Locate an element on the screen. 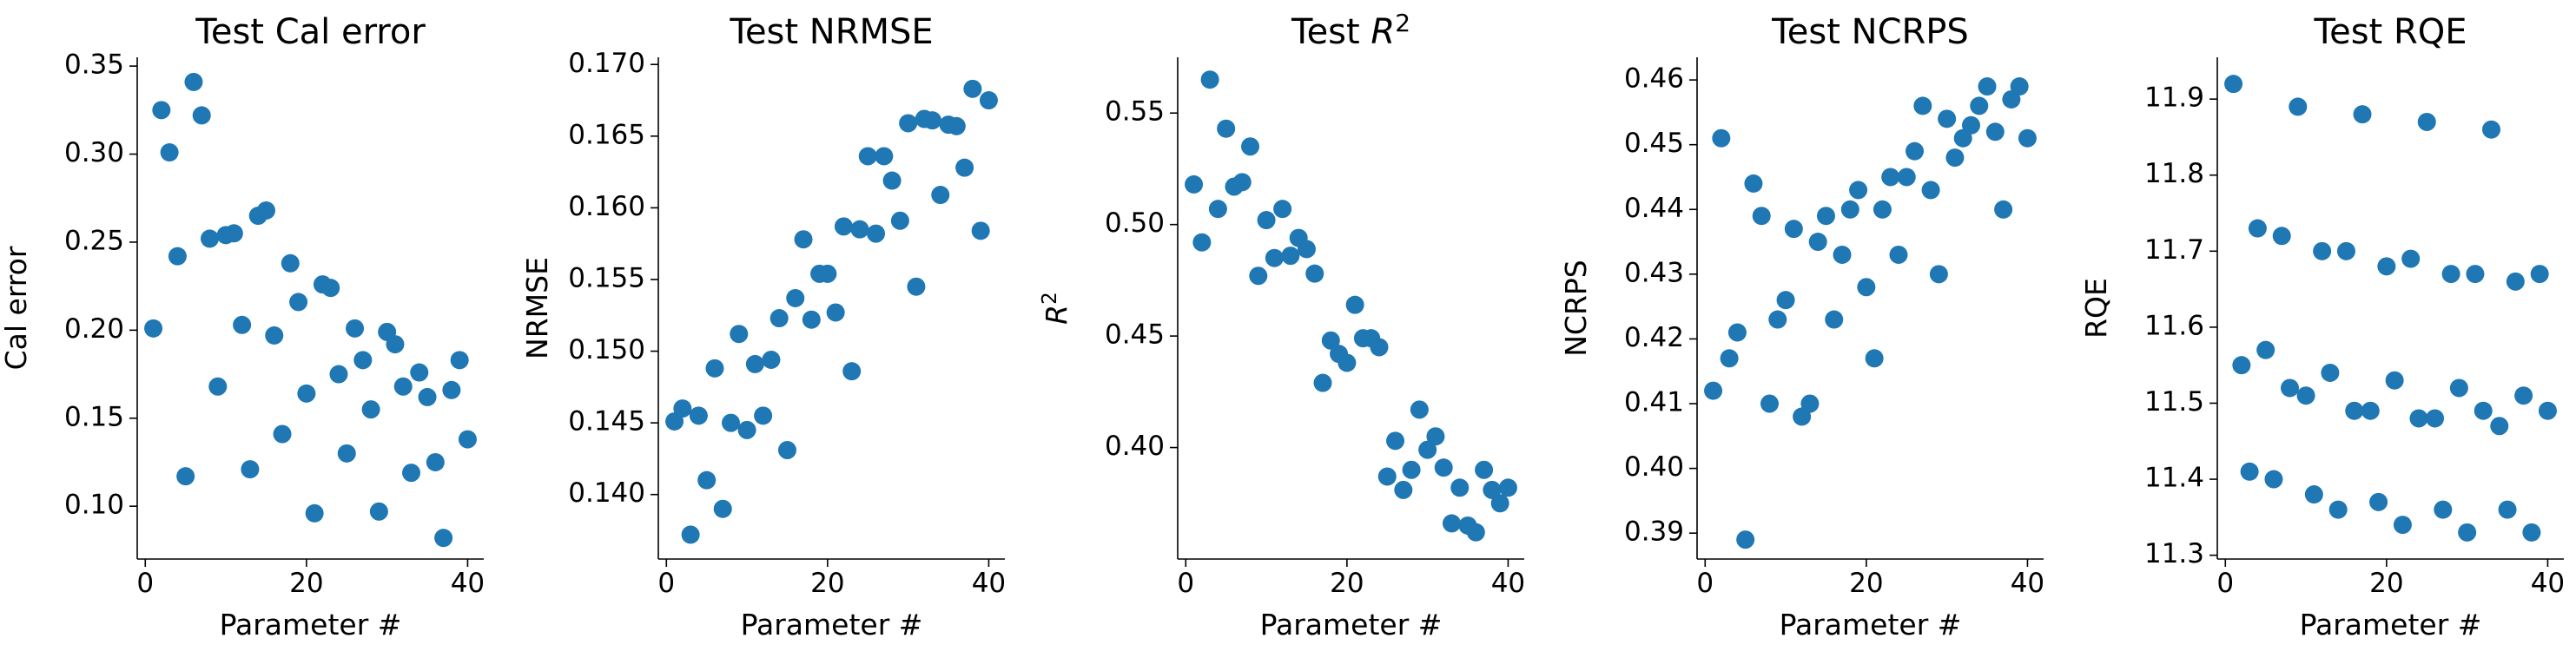 This screenshot has height=658, width=2576. y-tick-label: 0.140 is located at coordinates (606, 493).